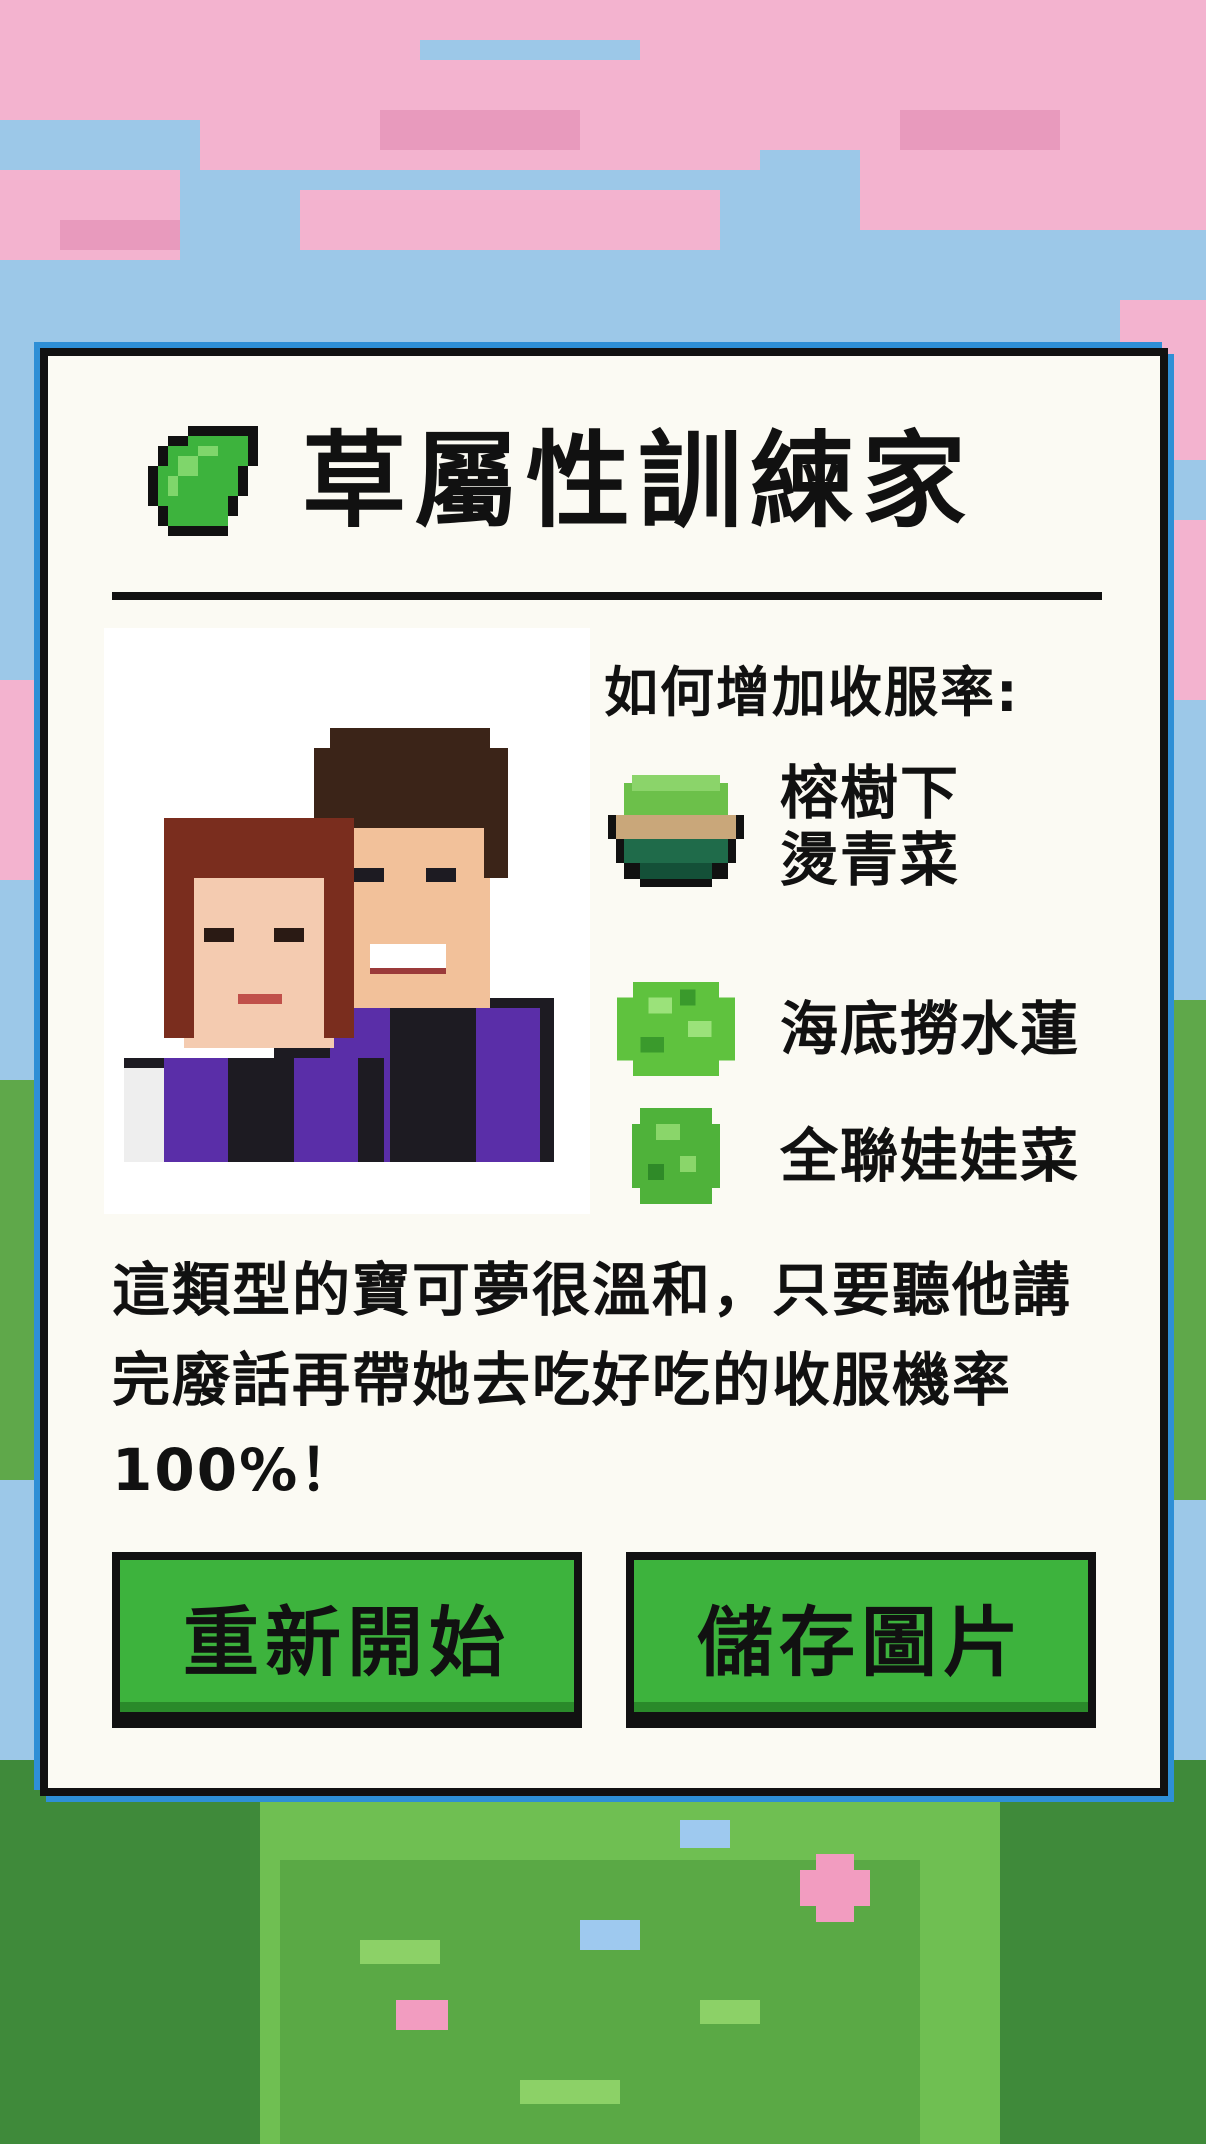 The height and width of the screenshot is (2144, 1206). I want to click on tip-item-lettuce: 海底撈水蓮, so click(868, 1029).